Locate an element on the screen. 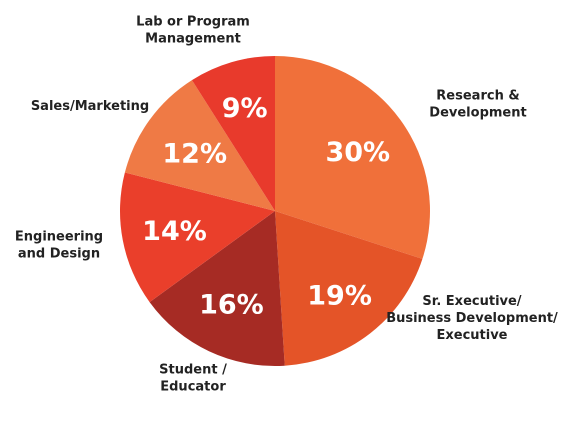  slice-category-label-line: Development is located at coordinates (477, 113).